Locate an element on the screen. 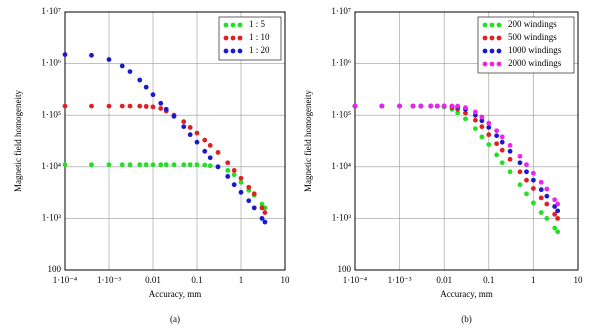  legend-label: 500 windings is located at coordinates (532, 37).